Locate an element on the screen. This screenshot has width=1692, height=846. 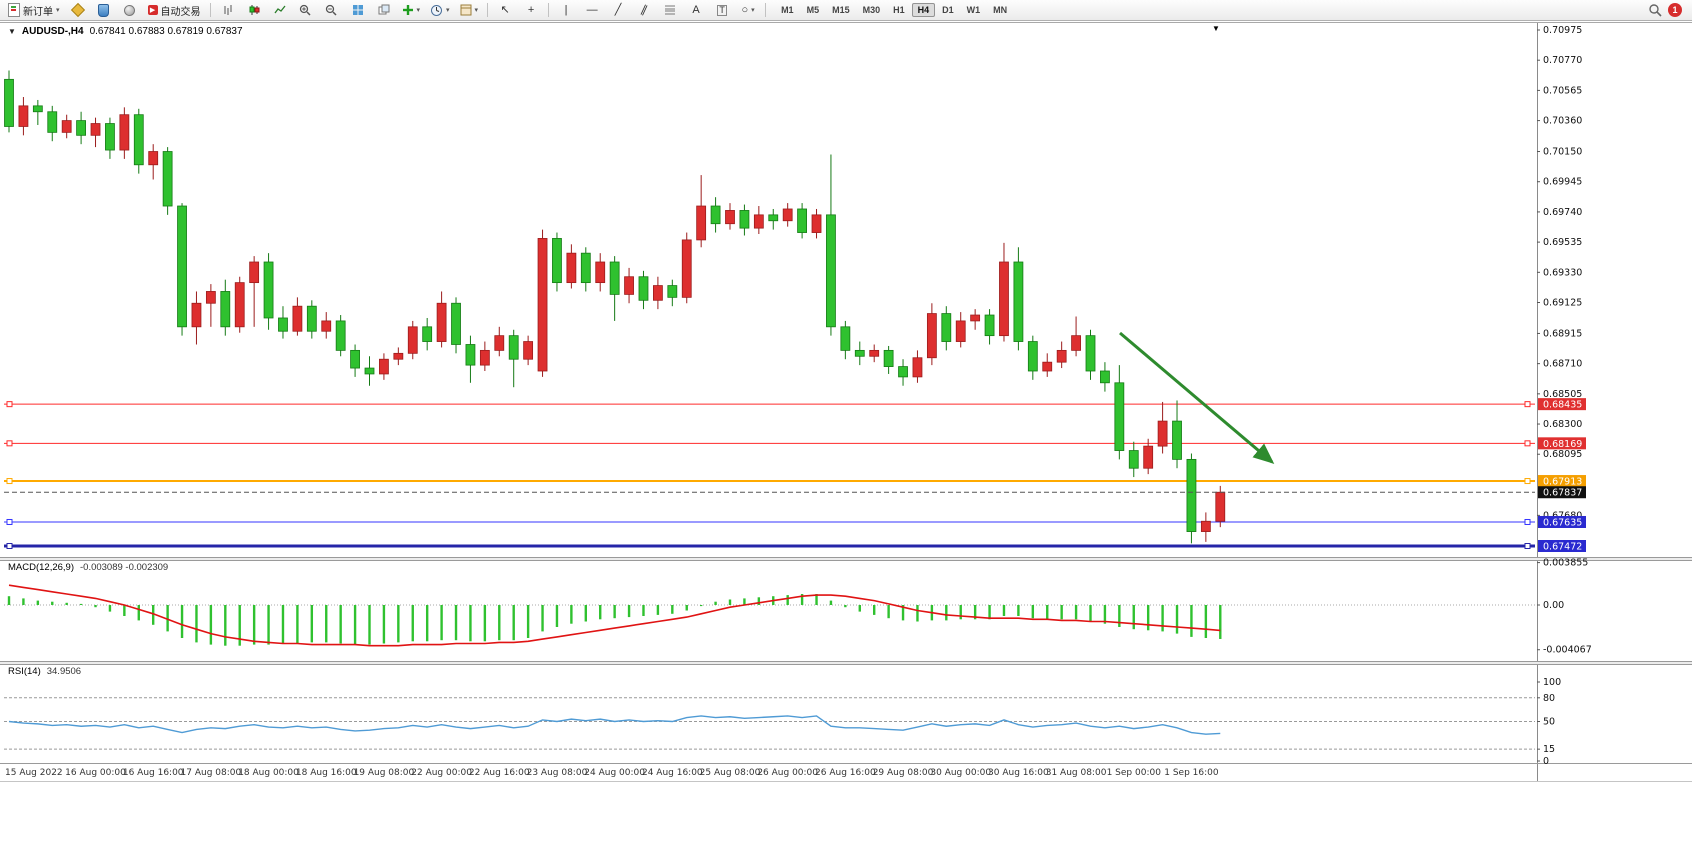
toolbar: 新订单 ▾ ▶ 自动交易 ▾ ▾ ▾ ↖ + | — ╱ is located at coordinates (846, 10).